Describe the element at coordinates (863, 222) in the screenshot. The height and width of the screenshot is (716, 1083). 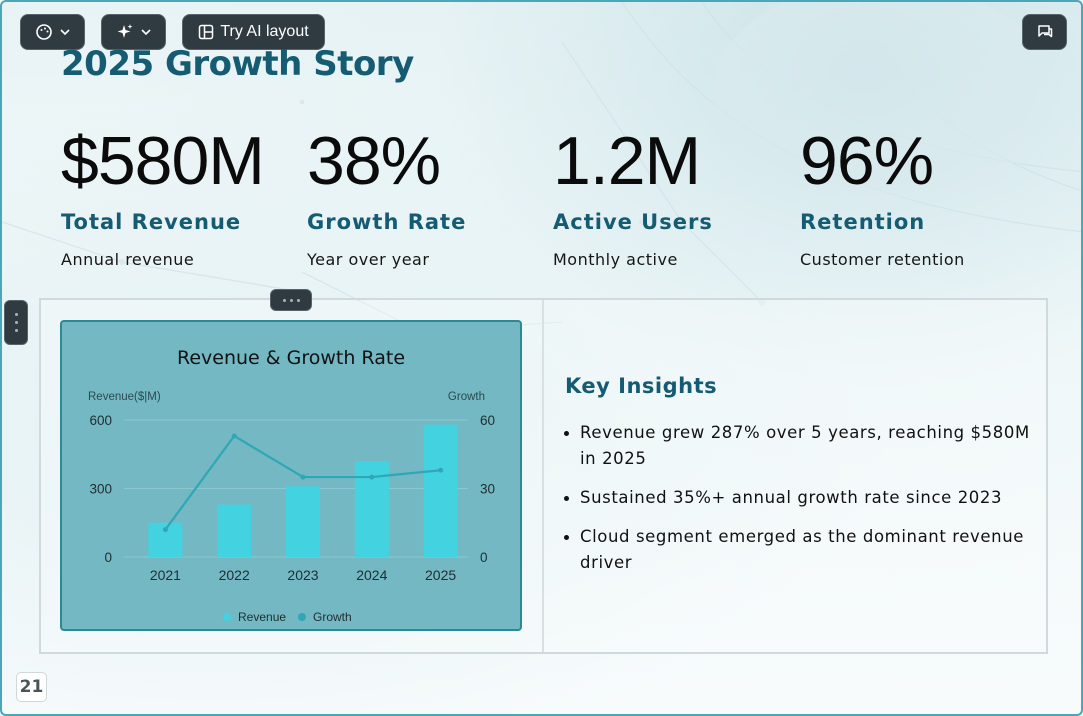
I see `stat-label: Retention` at that location.